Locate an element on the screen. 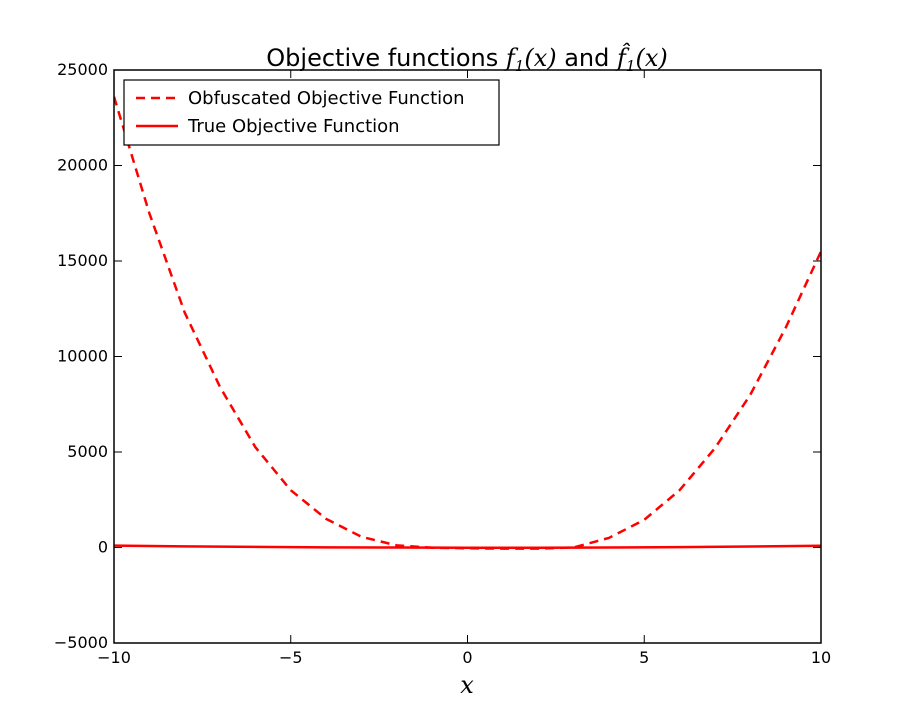 The image size is (914, 716). title-math-fhat-arg: (x) is located at coordinates (651, 58).